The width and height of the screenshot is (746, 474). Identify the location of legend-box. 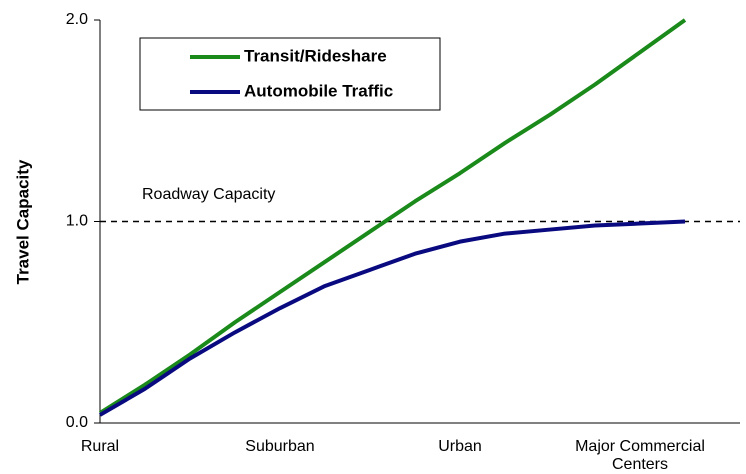
(290, 74).